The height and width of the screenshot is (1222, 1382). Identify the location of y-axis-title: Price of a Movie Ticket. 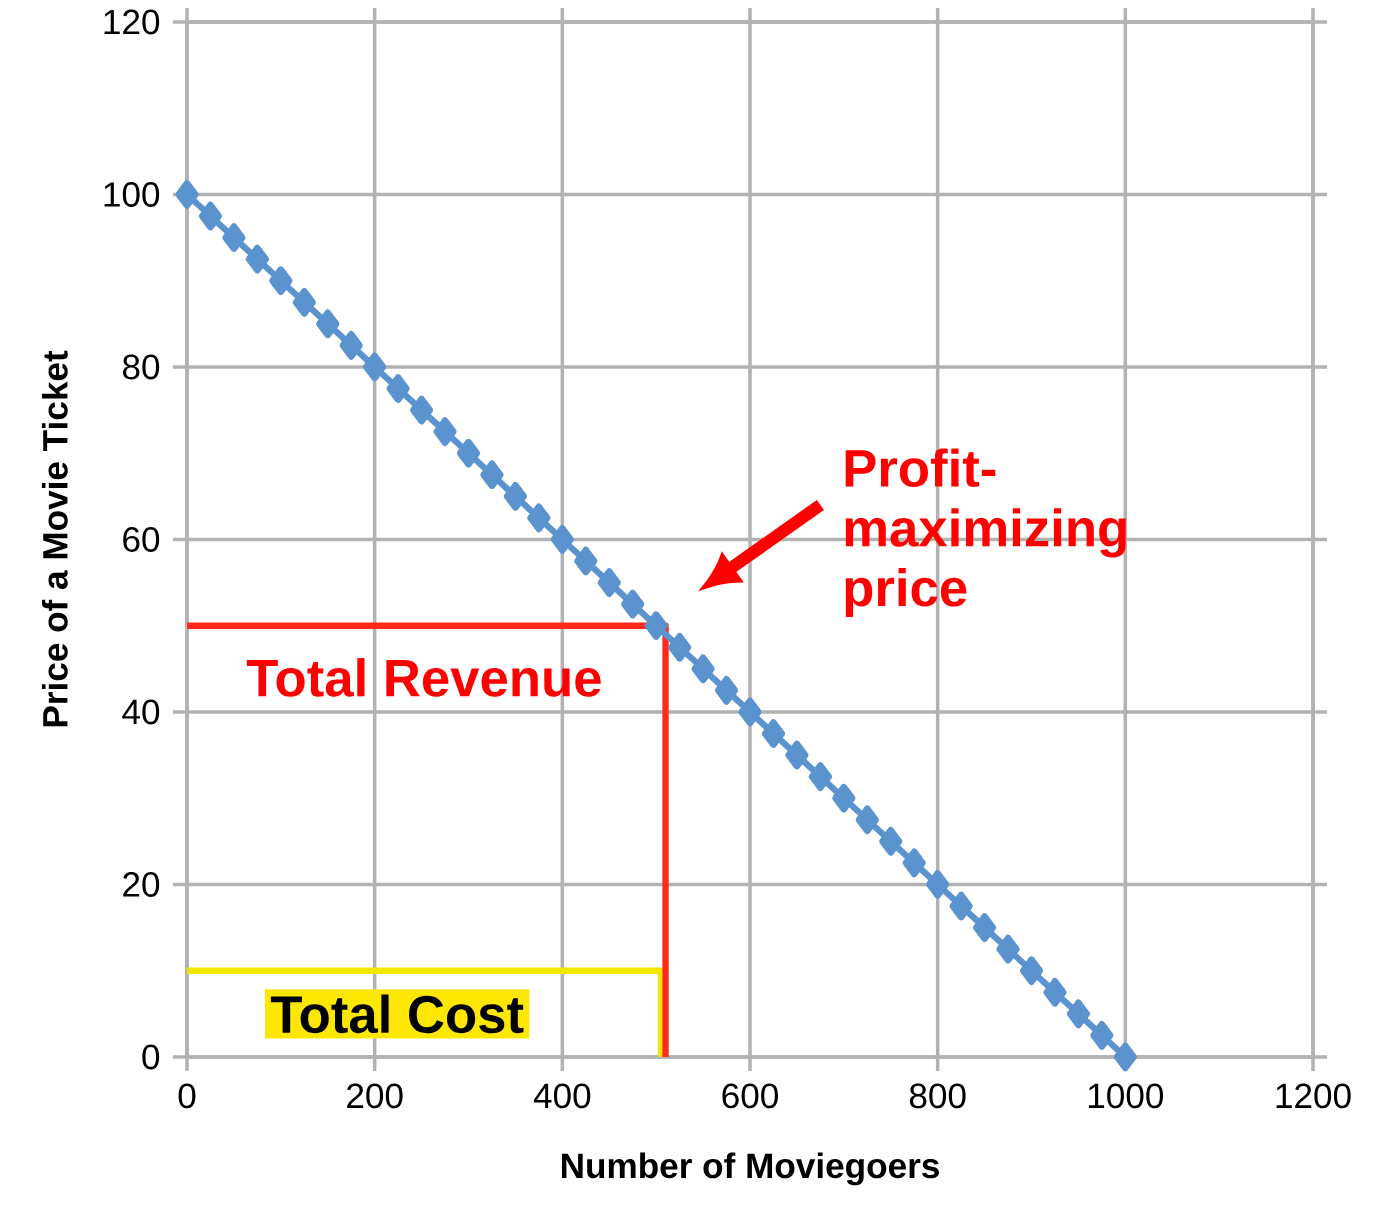
(54, 538).